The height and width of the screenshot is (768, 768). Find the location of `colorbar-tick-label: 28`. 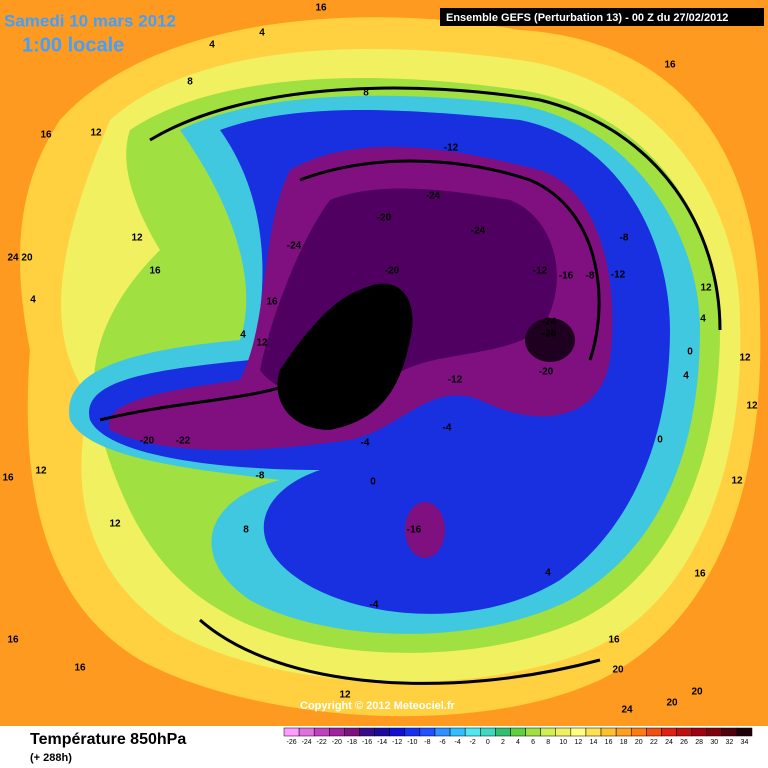

colorbar-tick-label: 28 is located at coordinates (699, 742).